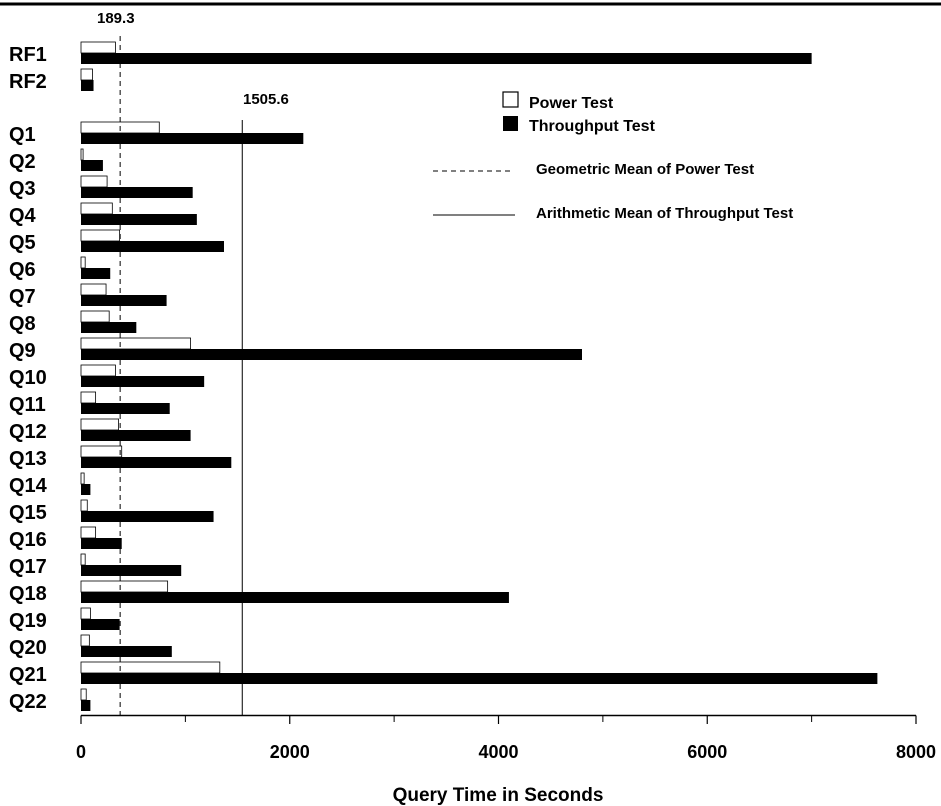 This screenshot has height=806, width=941. Describe the element at coordinates (83, 262) in the screenshot. I see `power-test-bar-q6` at that location.